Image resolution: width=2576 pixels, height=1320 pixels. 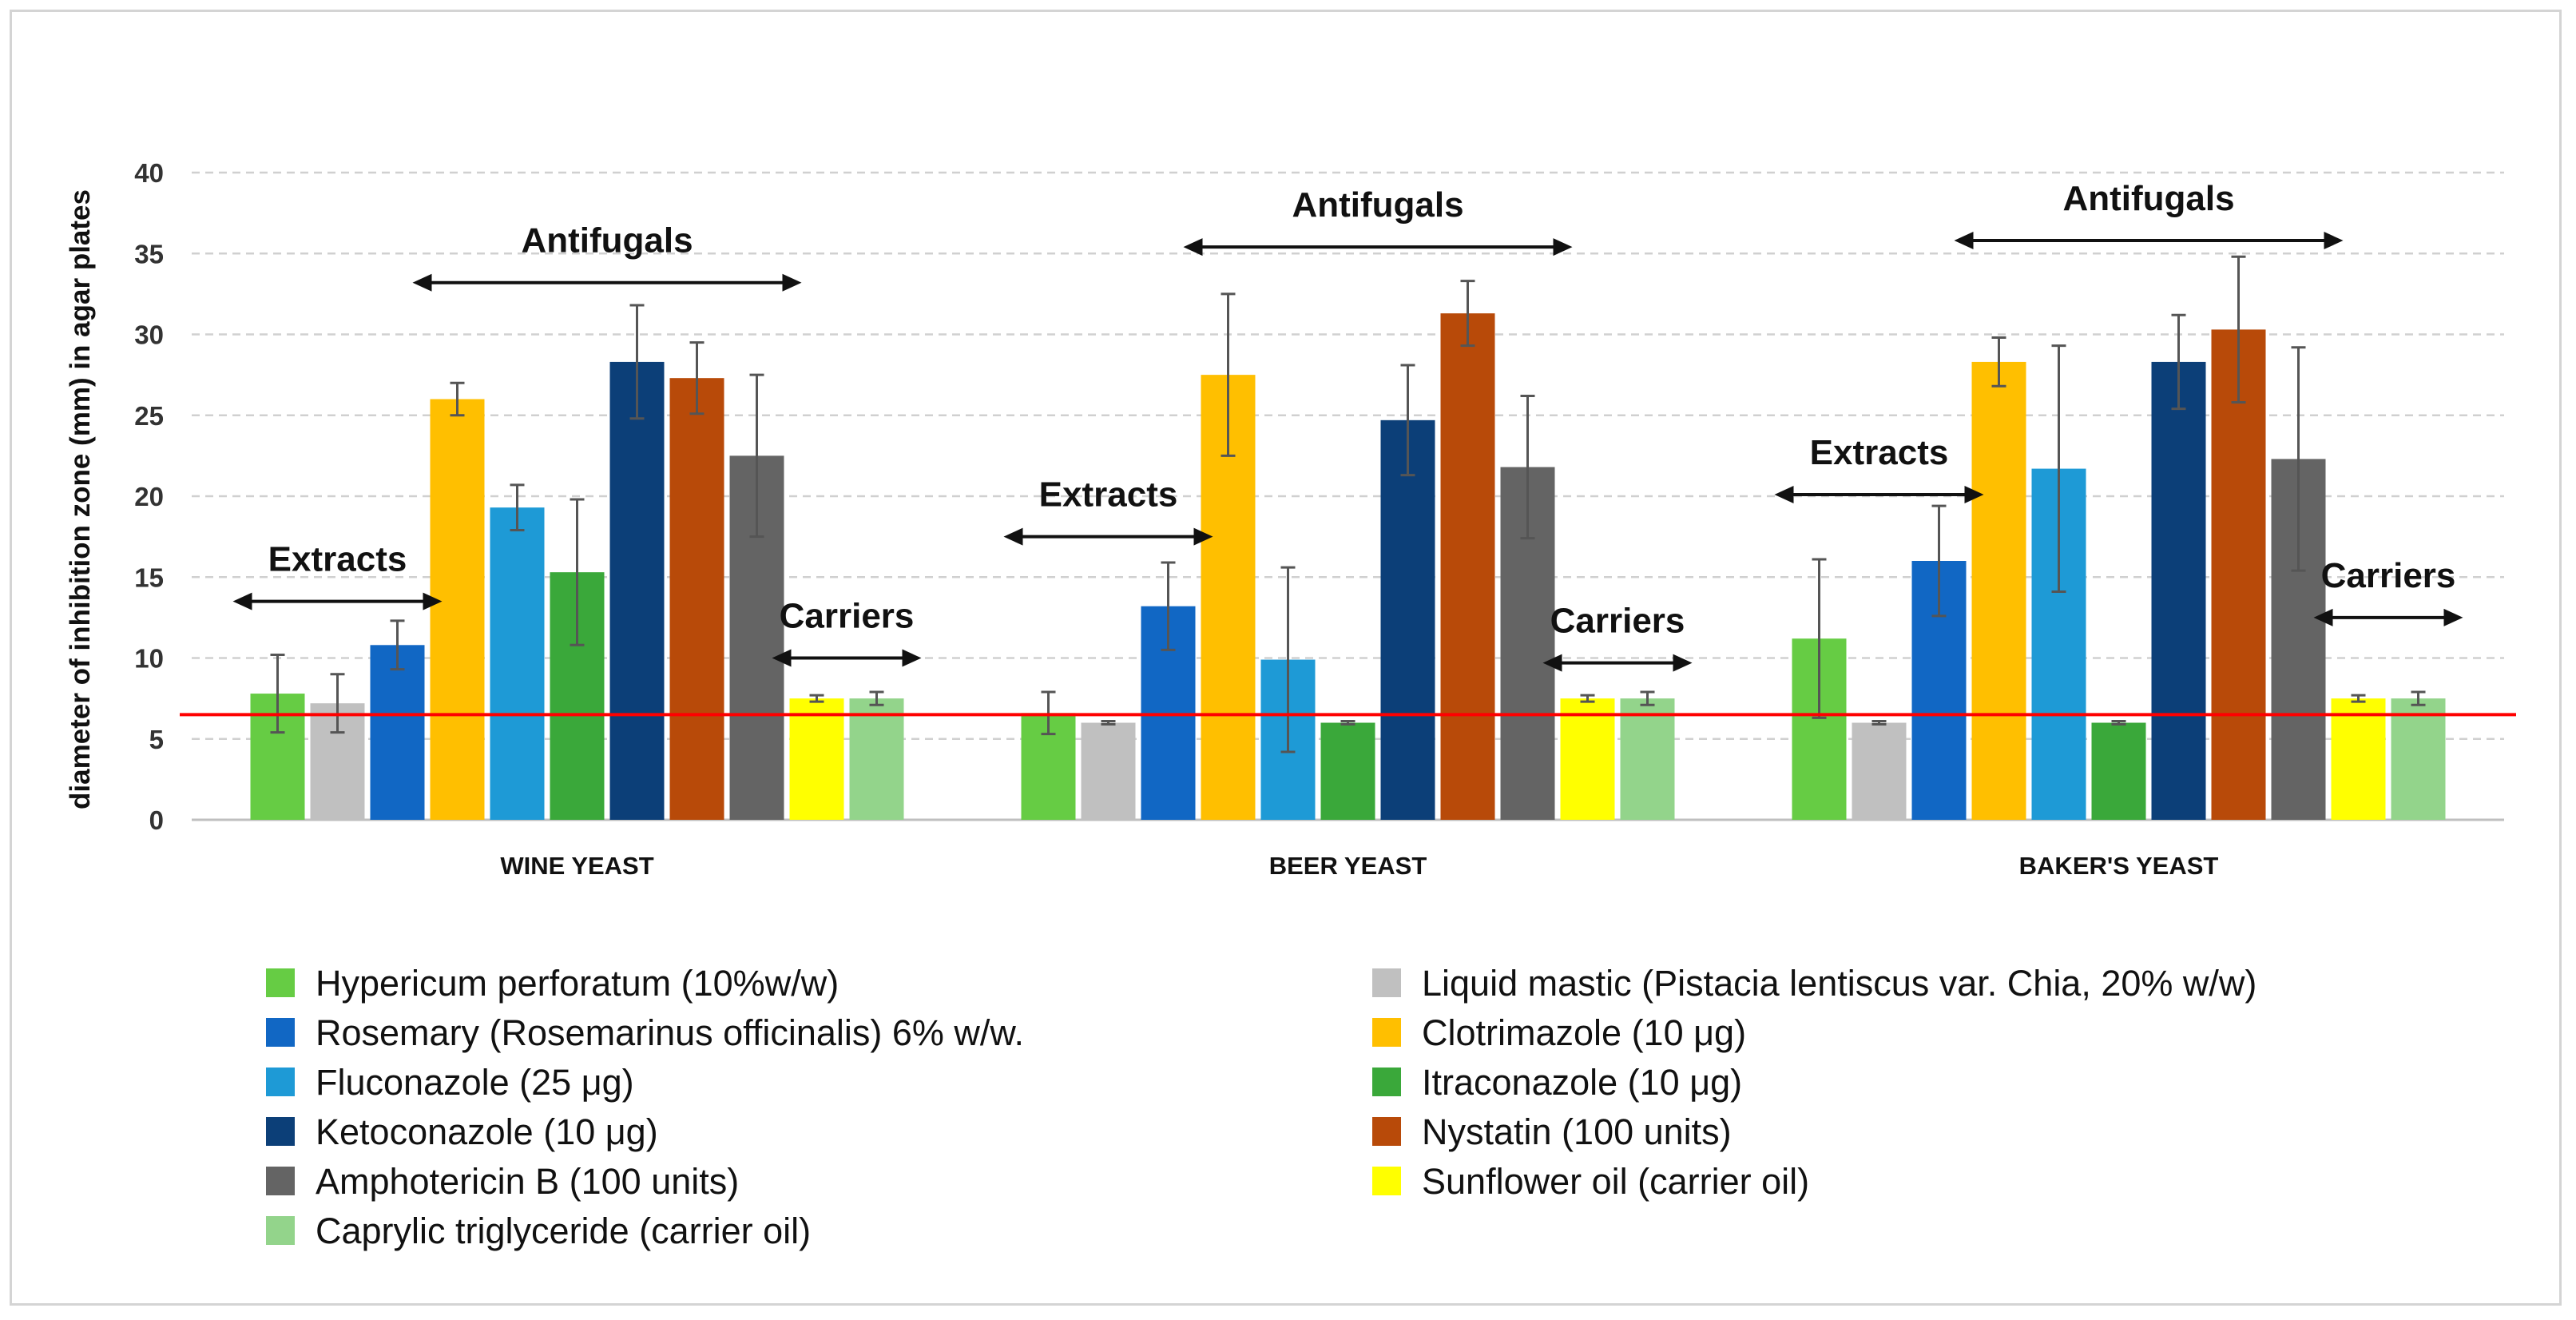 I want to click on legend-label: Ketoconazole (10 μg), so click(x=487, y=1131).